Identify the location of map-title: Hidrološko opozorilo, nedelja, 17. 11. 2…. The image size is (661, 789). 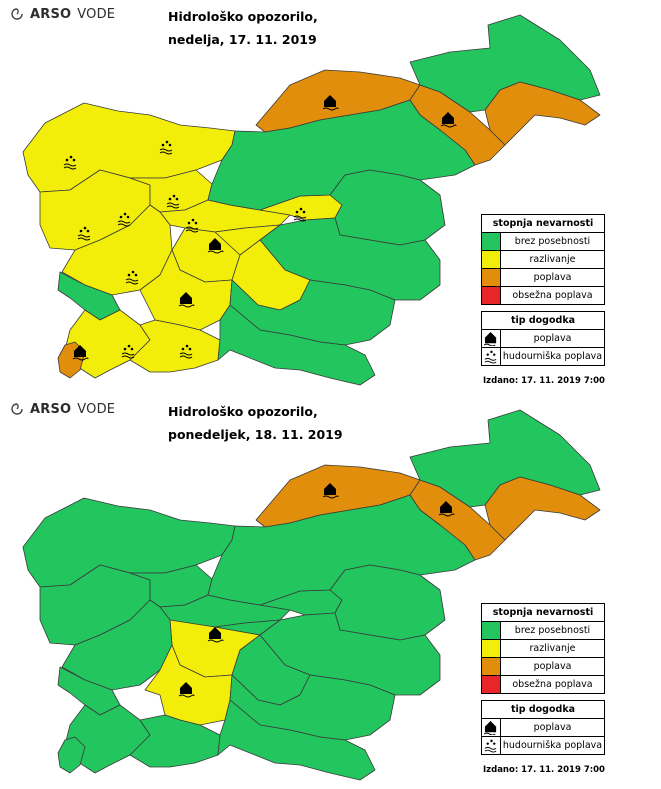
(243, 28).